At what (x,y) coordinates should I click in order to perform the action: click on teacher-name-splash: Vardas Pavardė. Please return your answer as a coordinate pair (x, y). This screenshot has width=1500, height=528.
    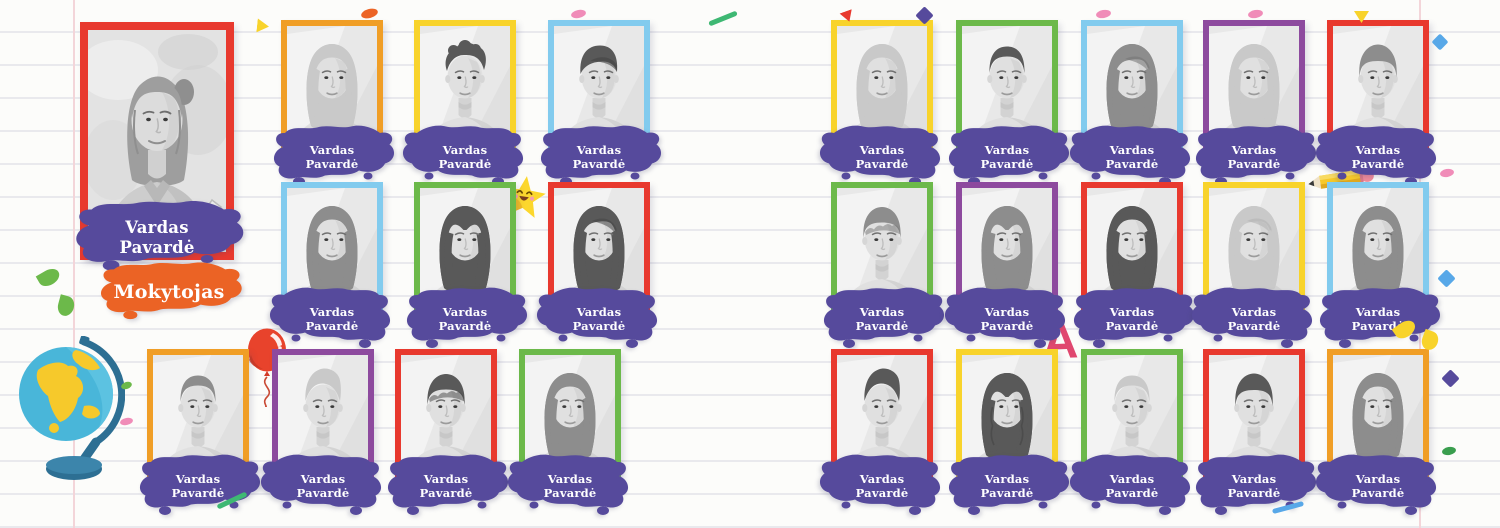
    Looking at the image, I should click on (157, 236).